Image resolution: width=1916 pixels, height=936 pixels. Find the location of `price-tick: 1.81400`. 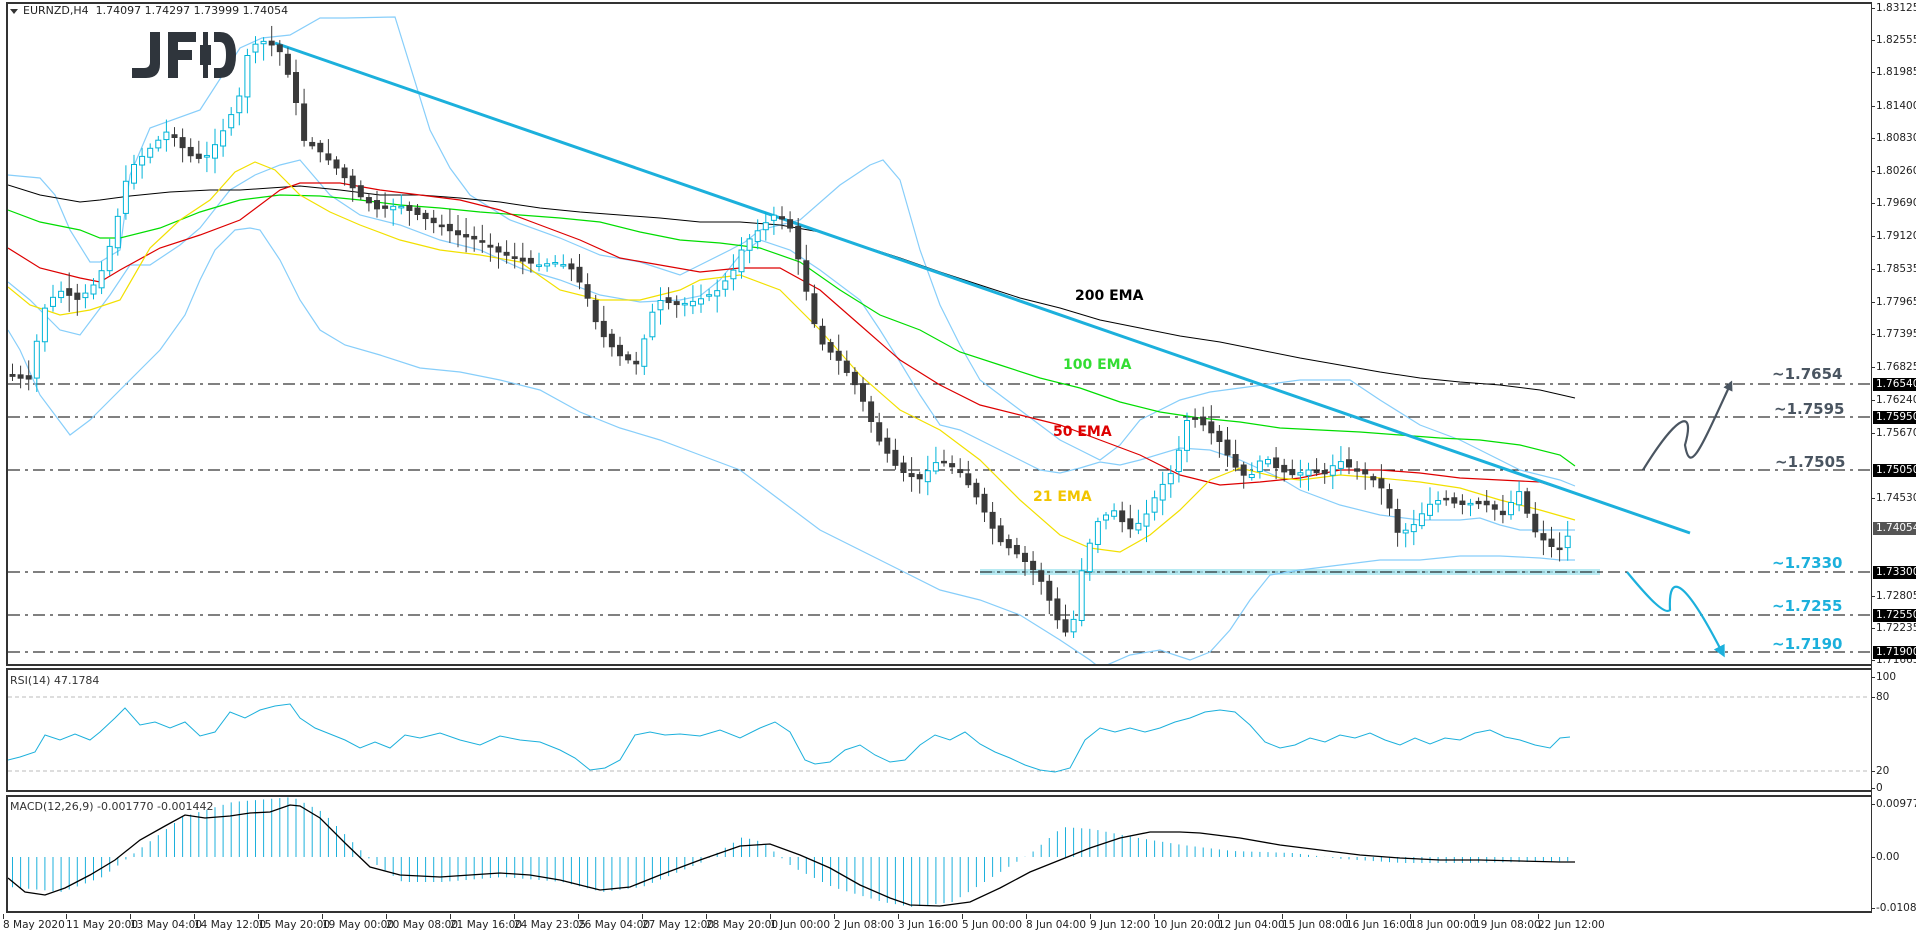

price-tick: 1.81400 is located at coordinates (1893, 106).